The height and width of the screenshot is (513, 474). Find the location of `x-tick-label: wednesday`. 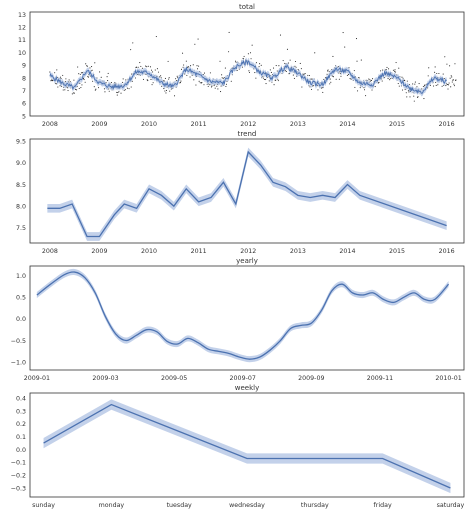

x-tick-label: wednesday is located at coordinates (247, 505).